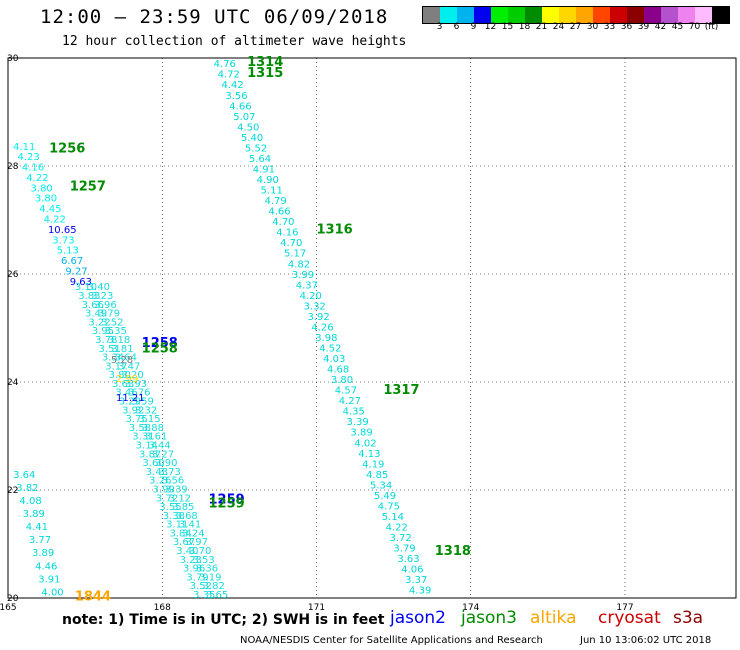  Describe the element at coordinates (524, 27) in the screenshot. I see `legend-label: 18` at that location.